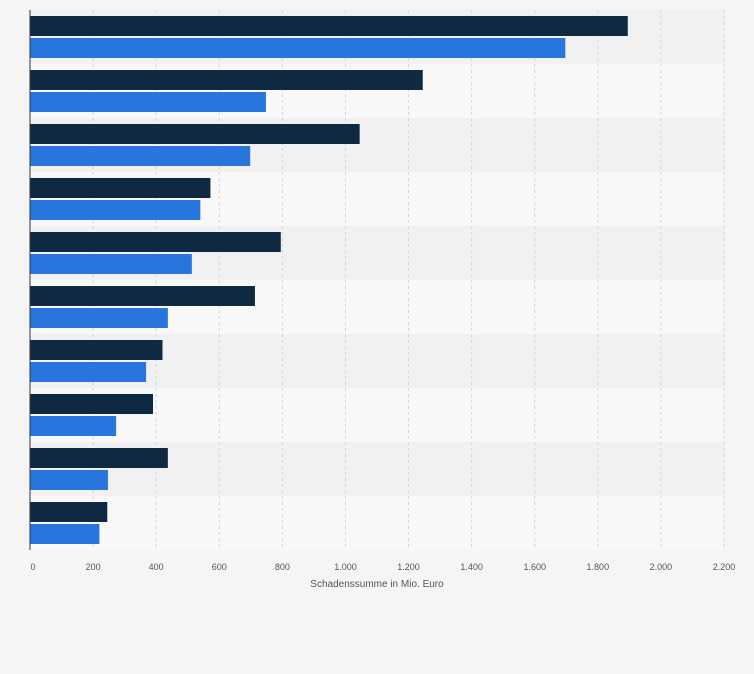 The image size is (754, 674). Describe the element at coordinates (156, 567) in the screenshot. I see `x-tick-label: 400` at that location.